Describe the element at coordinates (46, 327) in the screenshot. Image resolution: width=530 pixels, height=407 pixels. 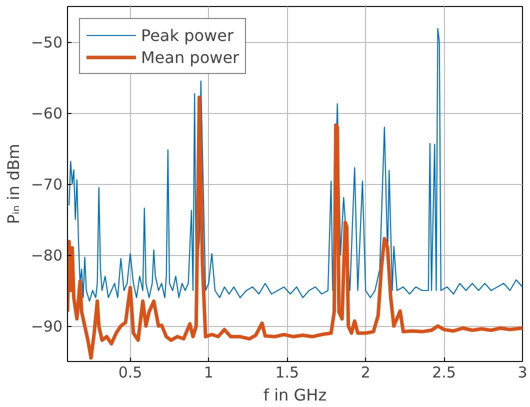
I see `y-tick-label: −90` at that location.